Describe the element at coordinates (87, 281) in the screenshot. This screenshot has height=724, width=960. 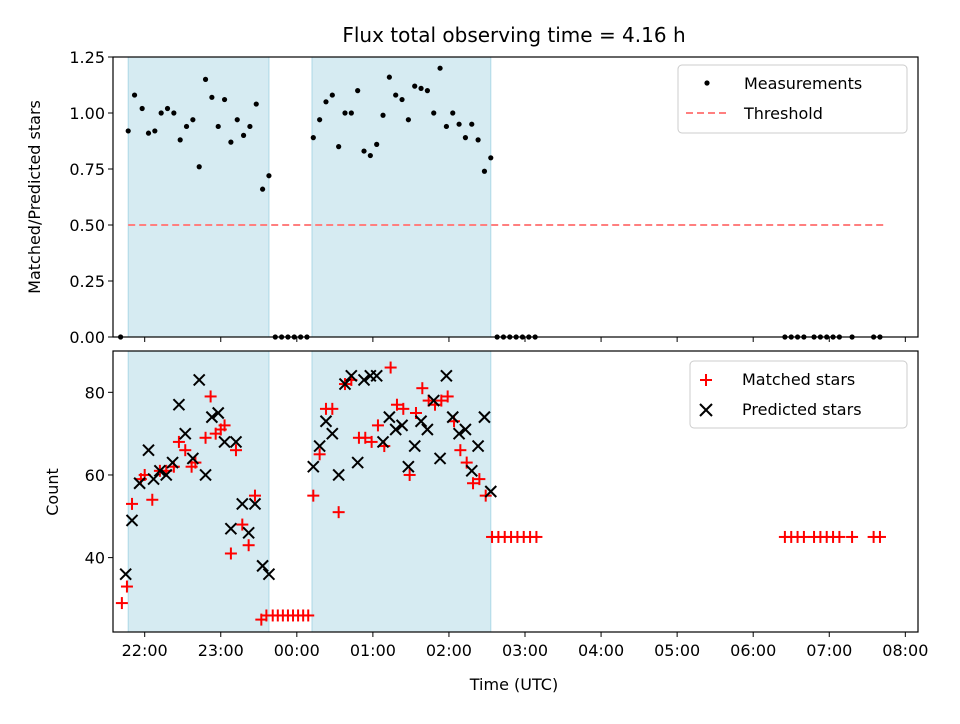
I see `y-tick-label: 0.25` at that location.